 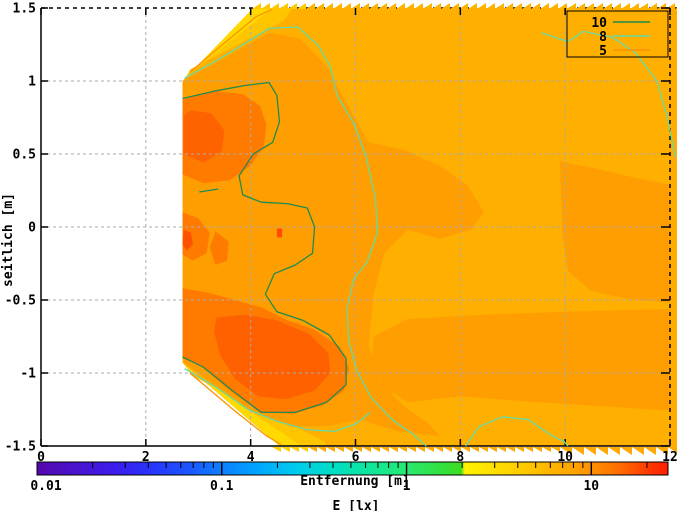 What do you see at coordinates (565, 457) in the screenshot?
I see `x-tick-label: 10` at bounding box center [565, 457].